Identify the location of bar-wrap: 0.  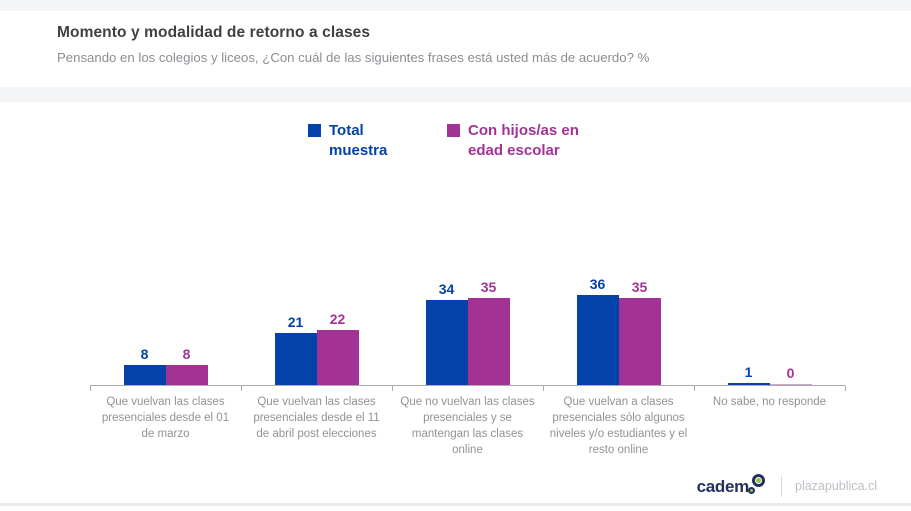
(790, 323).